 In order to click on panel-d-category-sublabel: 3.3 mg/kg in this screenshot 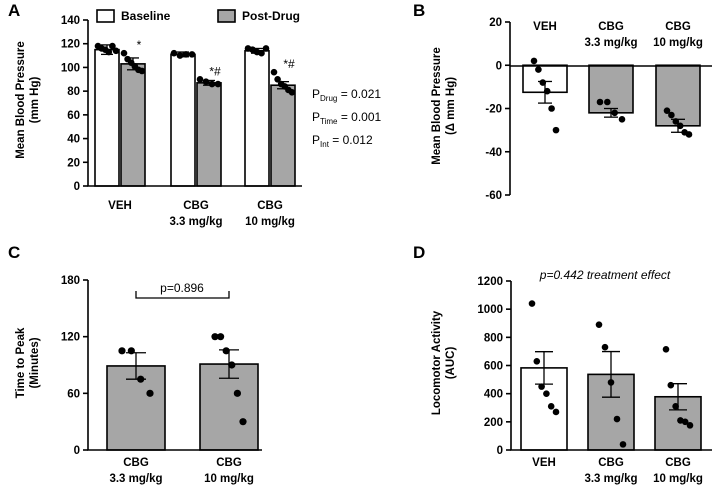, I will do `click(610, 479)`.